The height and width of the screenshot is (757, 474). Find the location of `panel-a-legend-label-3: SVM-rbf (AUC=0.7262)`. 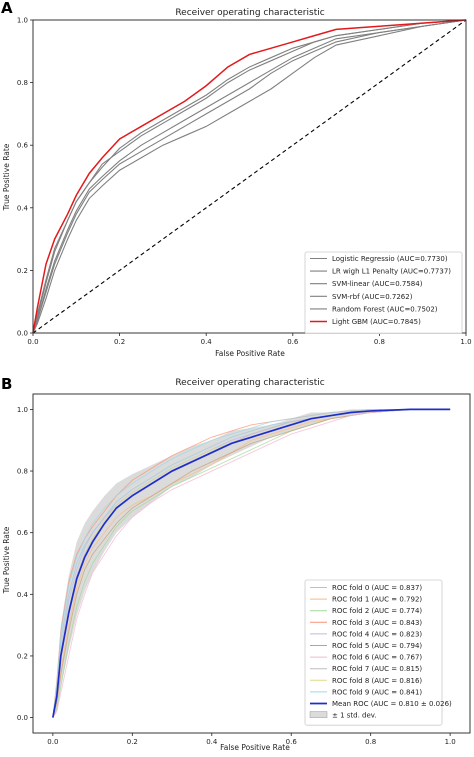

panel-a-legend-label-3: SVM-rbf (AUC=0.7262) is located at coordinates (372, 297).